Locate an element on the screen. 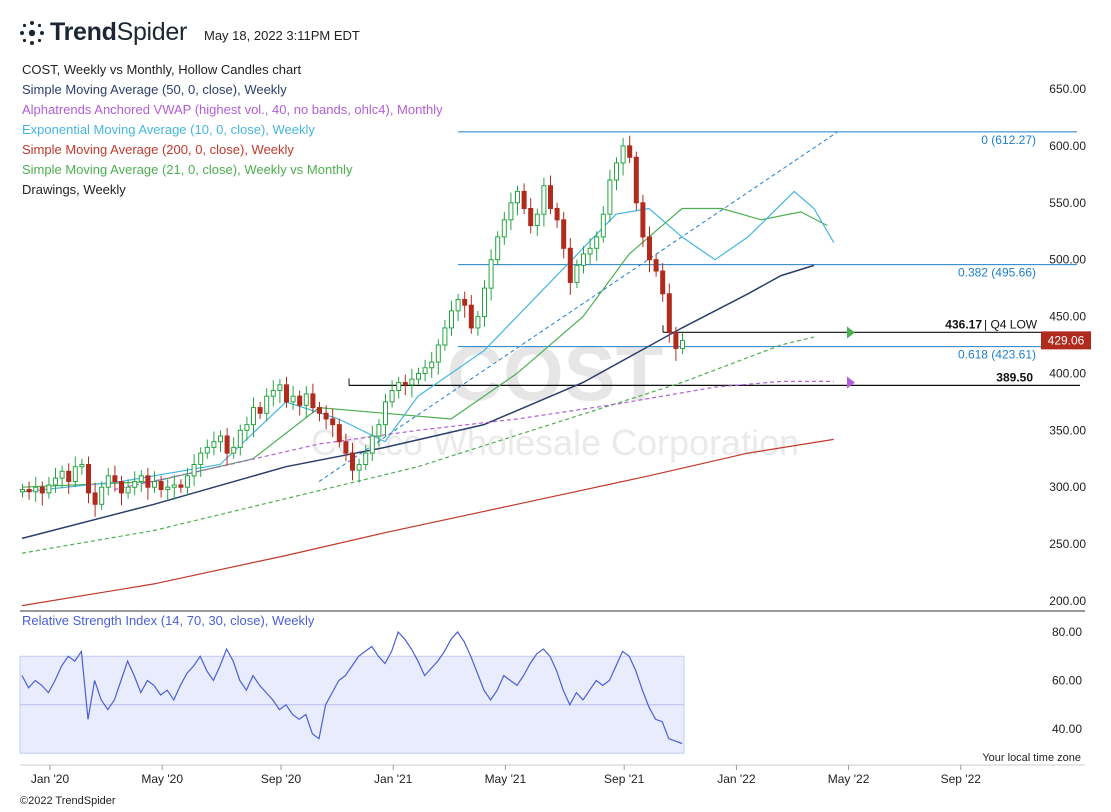 This screenshot has height=812, width=1111. x-tick-label: Jan '22 is located at coordinates (736, 779).